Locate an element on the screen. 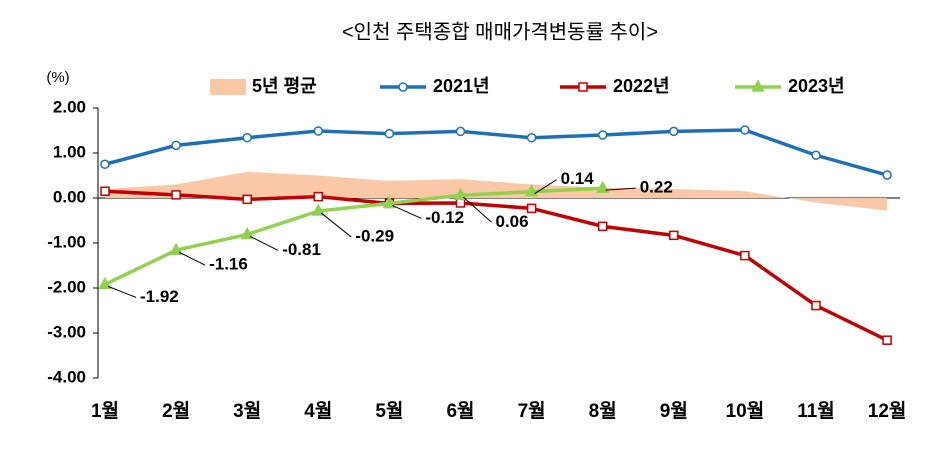  legend-label: 2021년 is located at coordinates (461, 86).